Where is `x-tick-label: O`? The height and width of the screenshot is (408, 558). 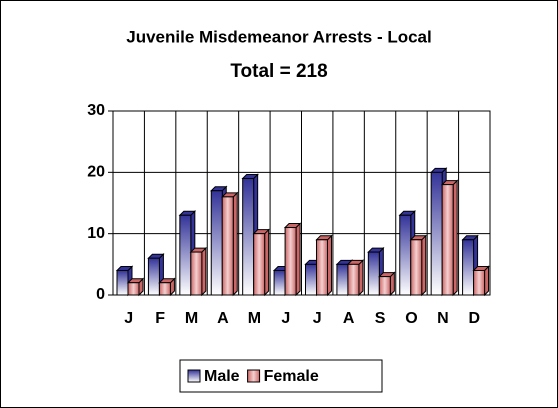 x-tick-label: O is located at coordinates (411, 318).